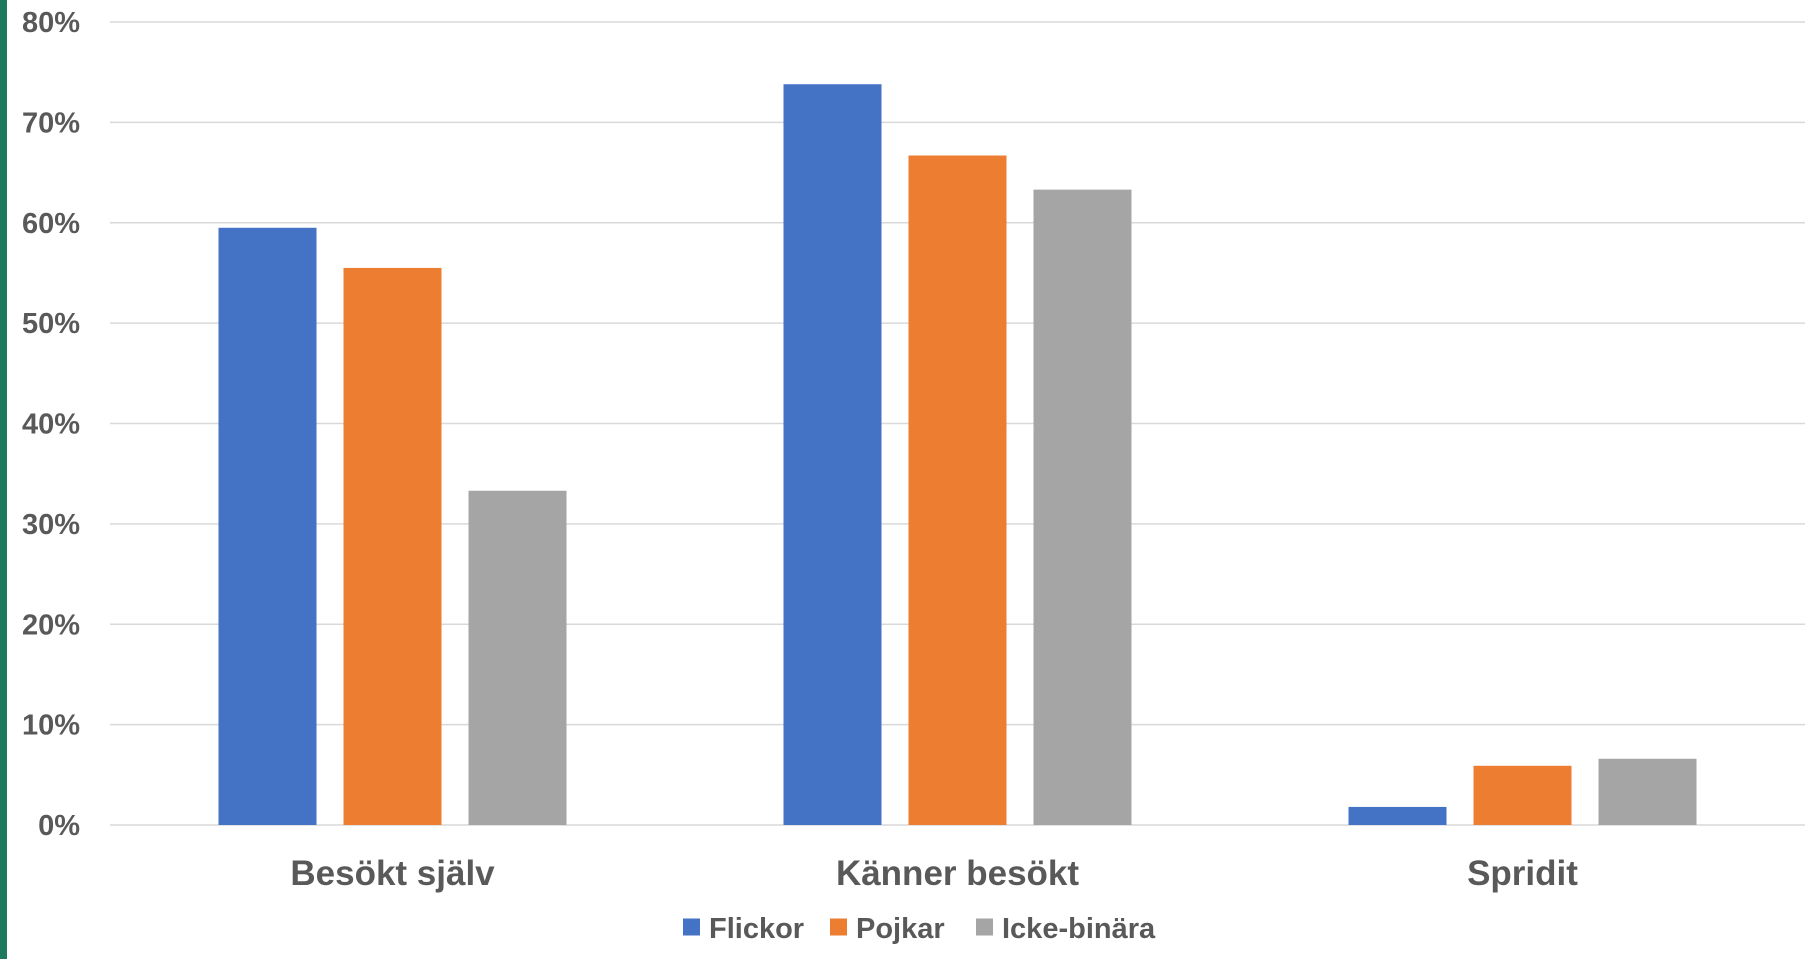 This screenshot has width=1805, height=959. I want to click on legend-label: Flickor, so click(756, 929).